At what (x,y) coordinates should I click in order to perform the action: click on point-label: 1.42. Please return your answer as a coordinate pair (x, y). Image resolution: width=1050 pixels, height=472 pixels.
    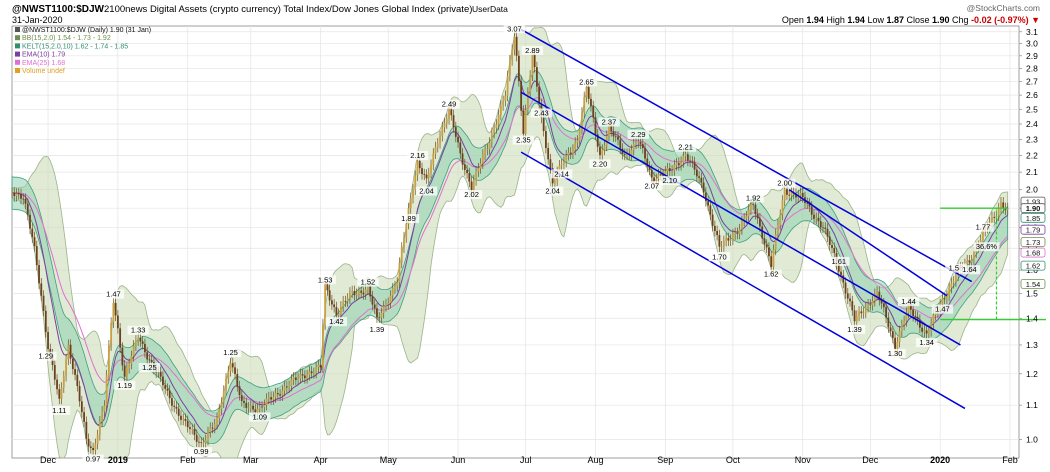
    Looking at the image, I should click on (336, 321).